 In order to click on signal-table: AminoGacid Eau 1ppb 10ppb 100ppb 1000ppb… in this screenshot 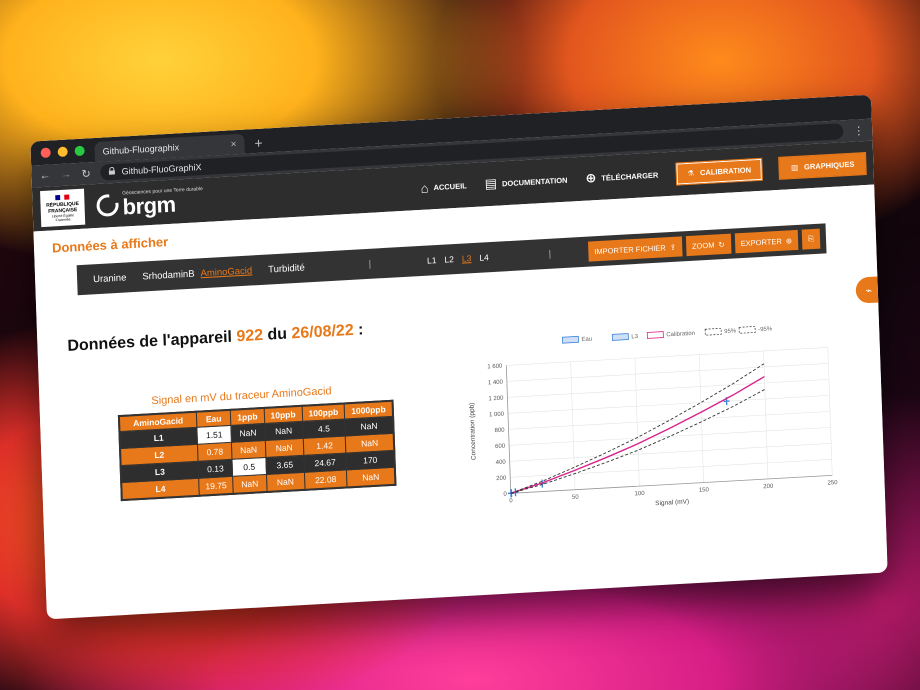, I will do `click(257, 450)`.